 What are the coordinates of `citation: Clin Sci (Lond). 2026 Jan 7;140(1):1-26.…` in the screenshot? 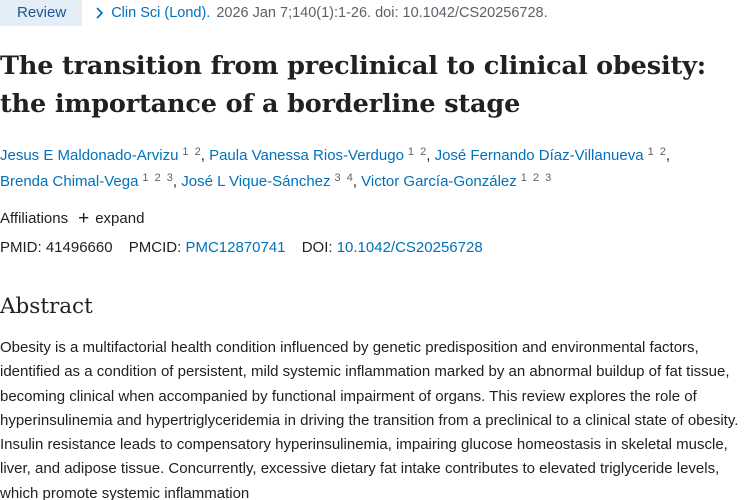 It's located at (320, 13).